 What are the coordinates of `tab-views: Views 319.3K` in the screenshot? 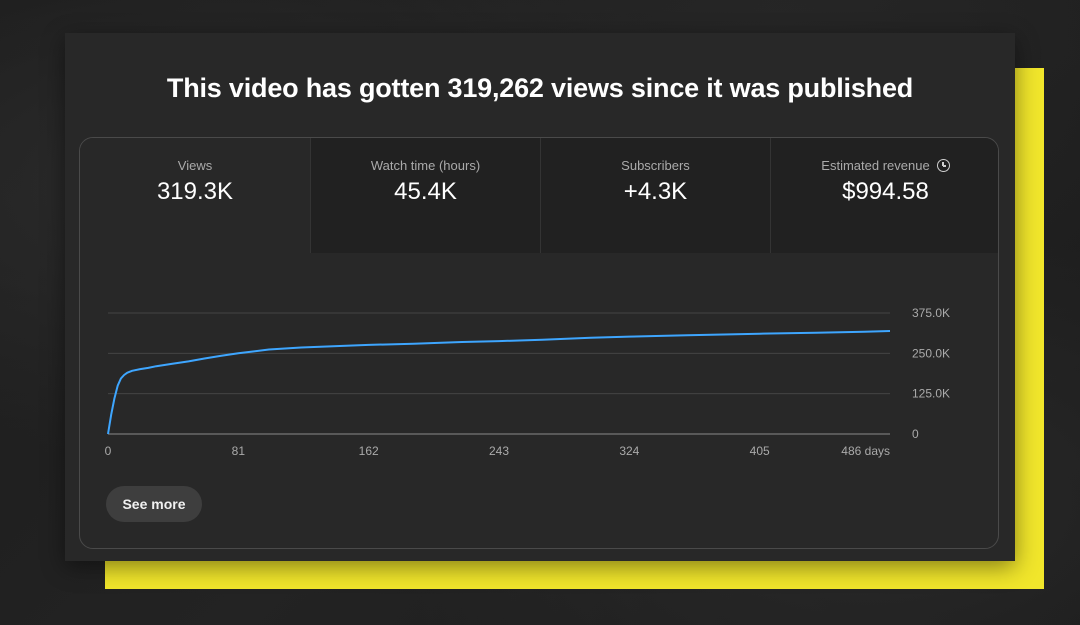 It's located at (195, 195).